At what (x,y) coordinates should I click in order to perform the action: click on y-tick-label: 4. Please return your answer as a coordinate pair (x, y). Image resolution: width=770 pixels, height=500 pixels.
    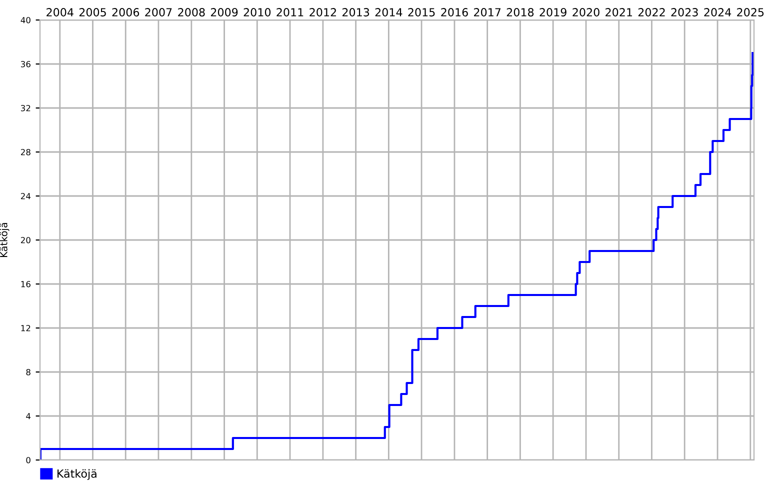
    Looking at the image, I should click on (28, 416).